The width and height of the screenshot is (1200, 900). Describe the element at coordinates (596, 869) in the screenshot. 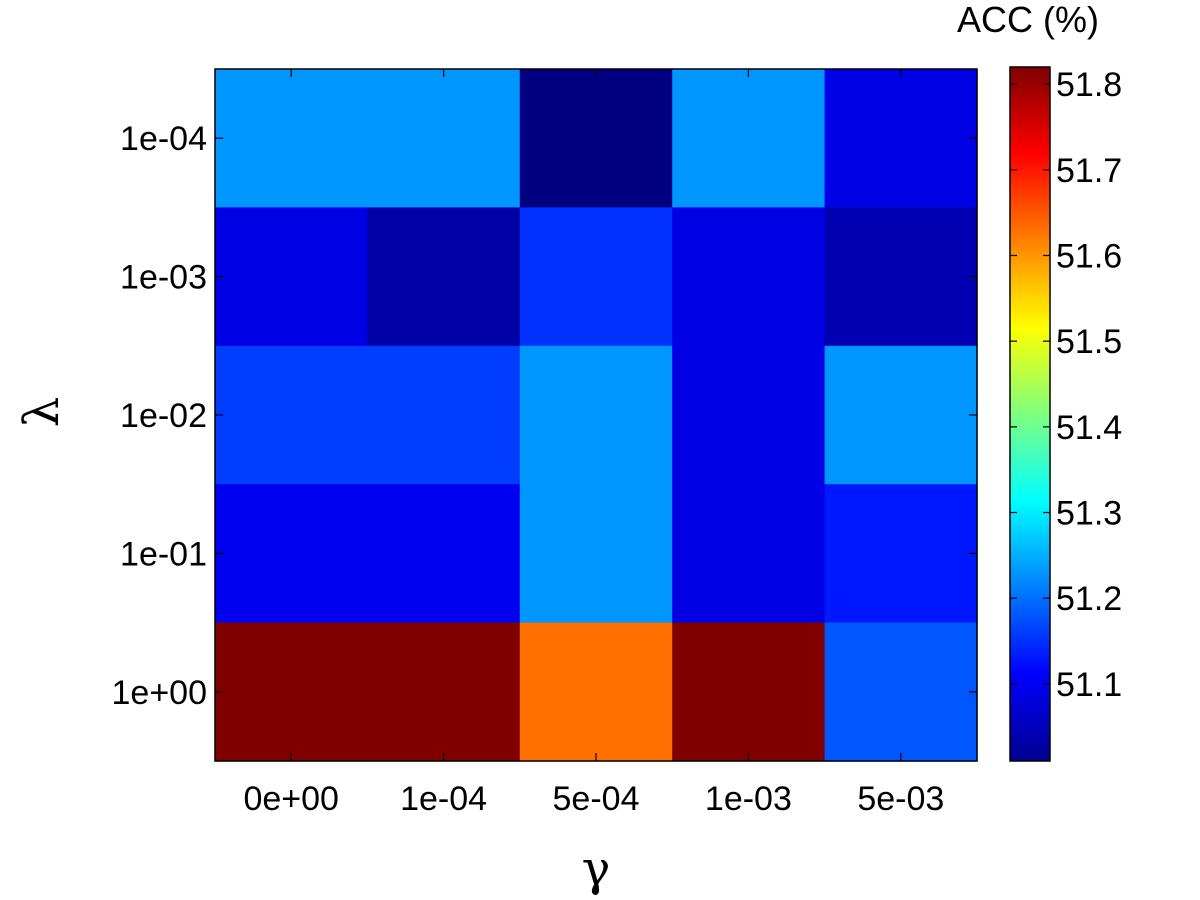

I see `x-axis-label: γ` at that location.